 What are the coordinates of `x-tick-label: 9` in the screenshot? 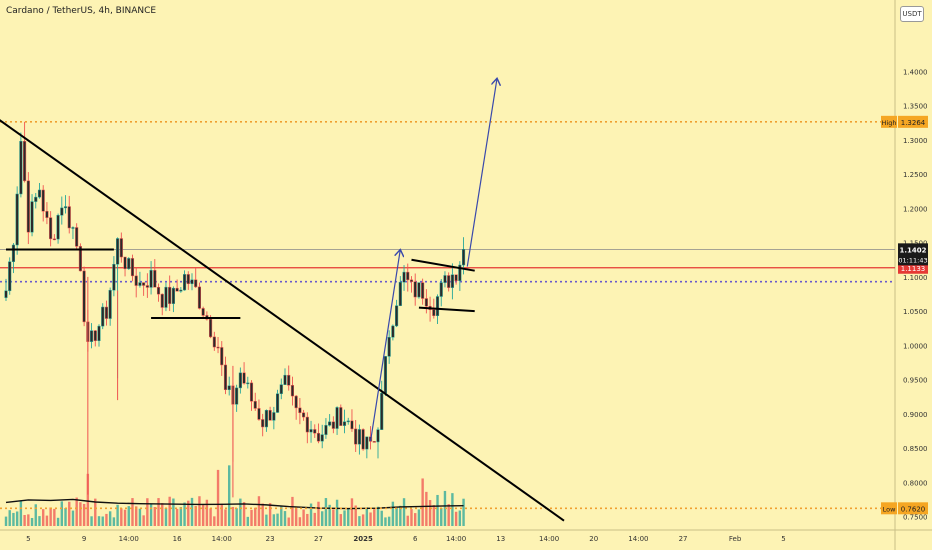 It's located at (84, 539).